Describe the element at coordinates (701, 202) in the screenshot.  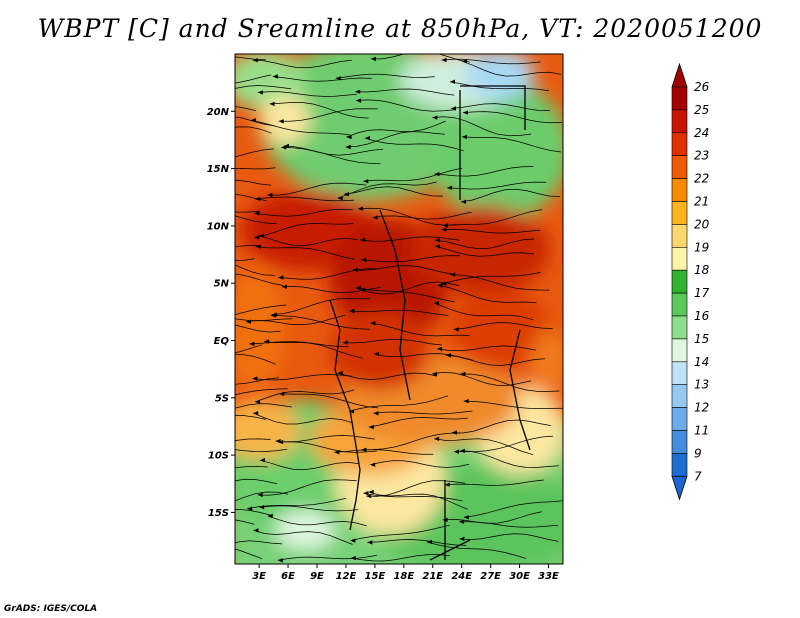
I see `colorbar-label: 21` at that location.